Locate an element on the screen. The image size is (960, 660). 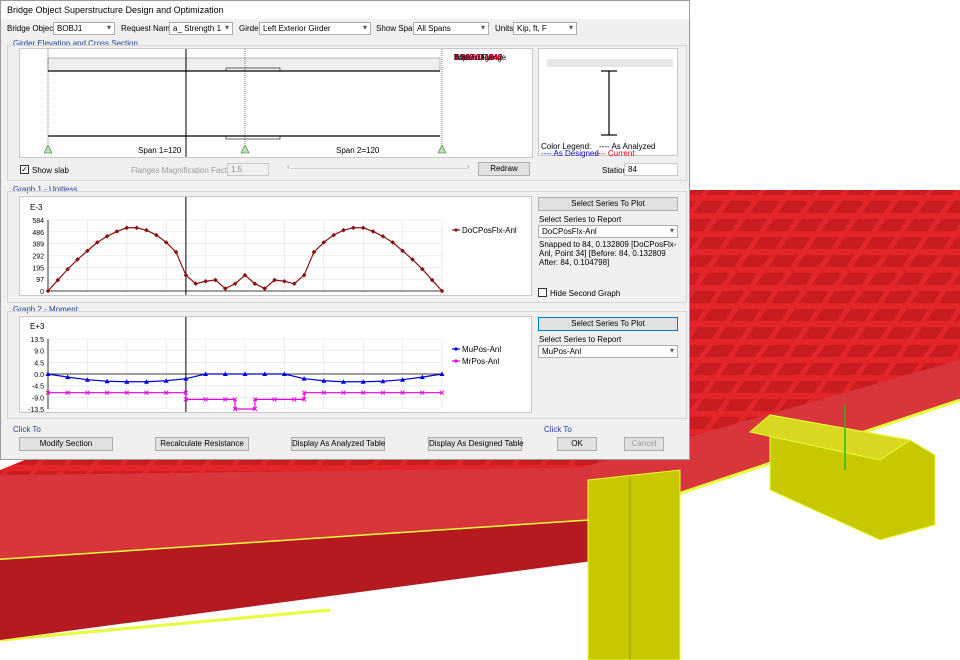
pier-column is located at coordinates (634, 564).